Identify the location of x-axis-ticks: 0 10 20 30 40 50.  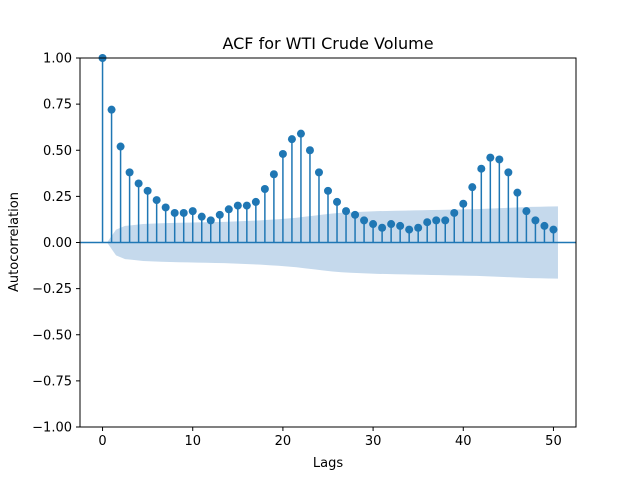
(330, 438).